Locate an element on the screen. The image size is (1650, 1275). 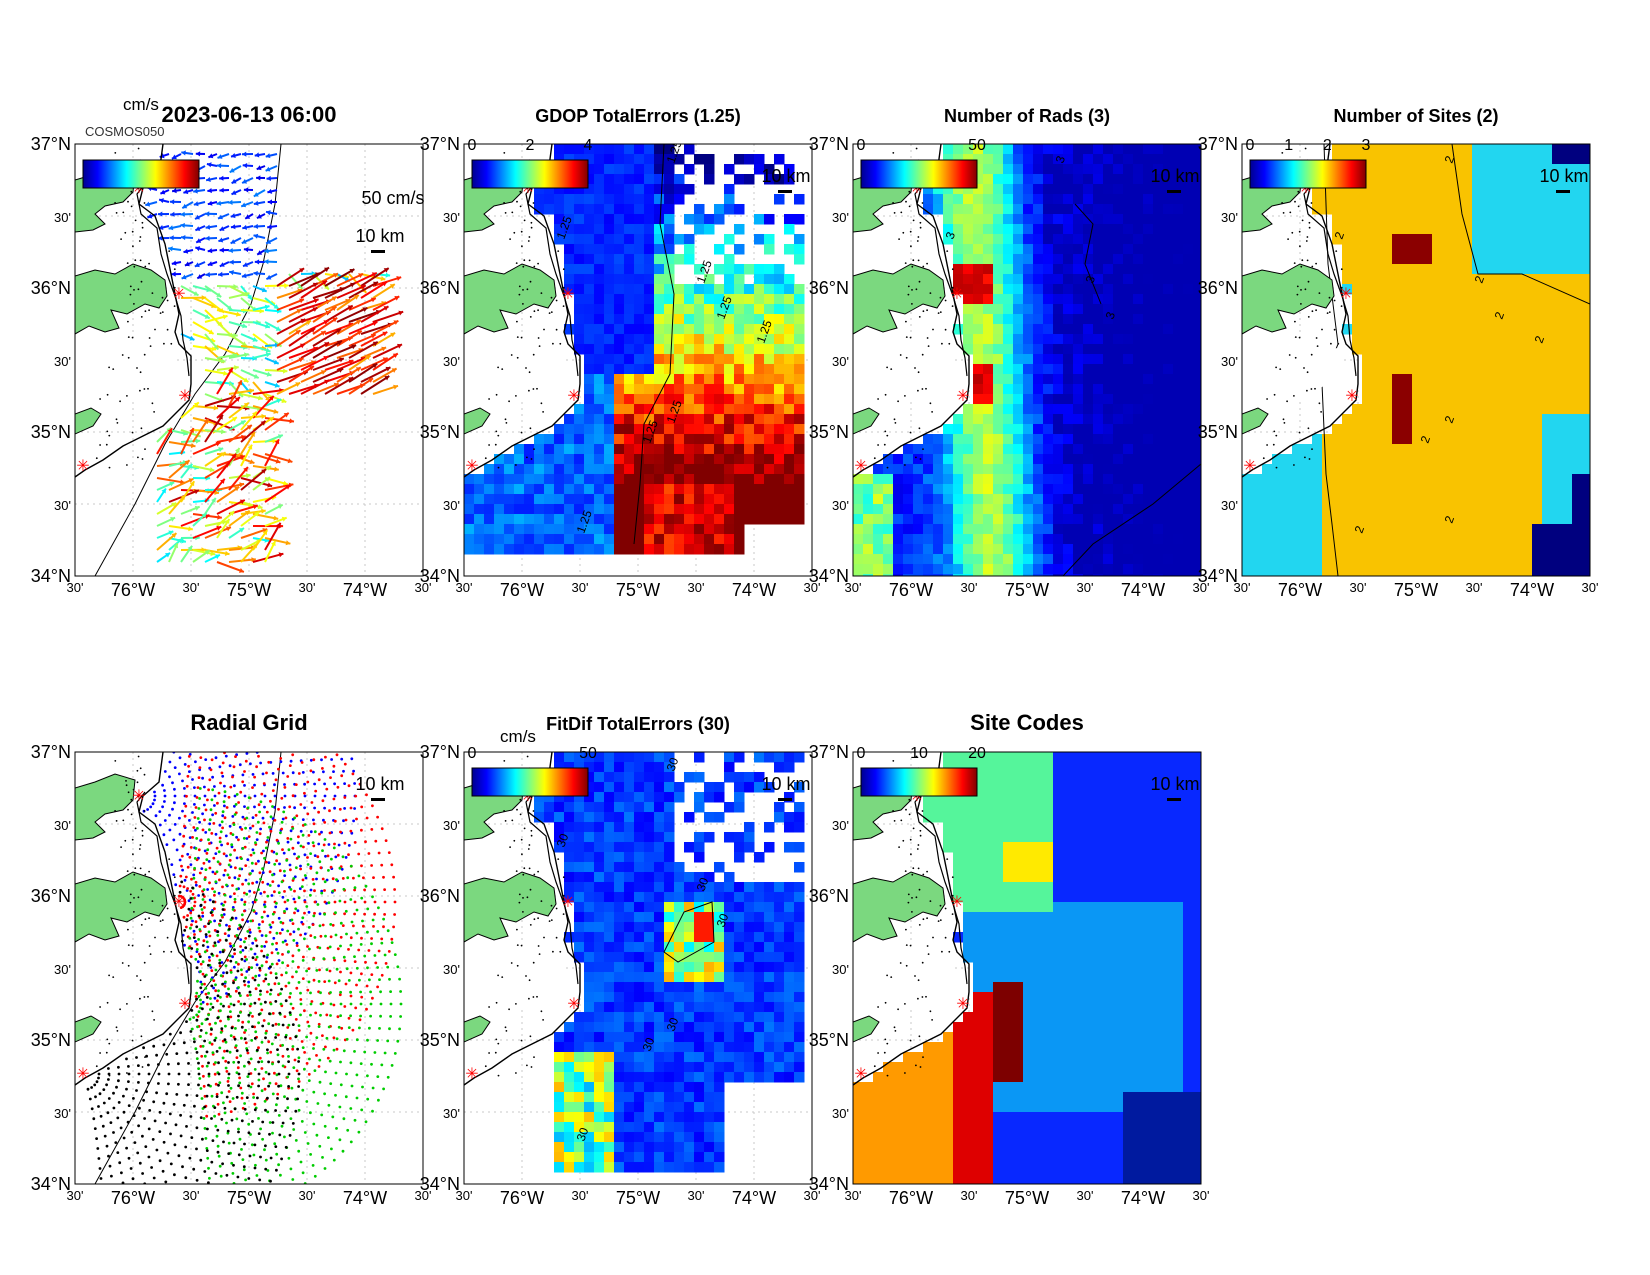
current-vector is located at coordinates (291, 326).